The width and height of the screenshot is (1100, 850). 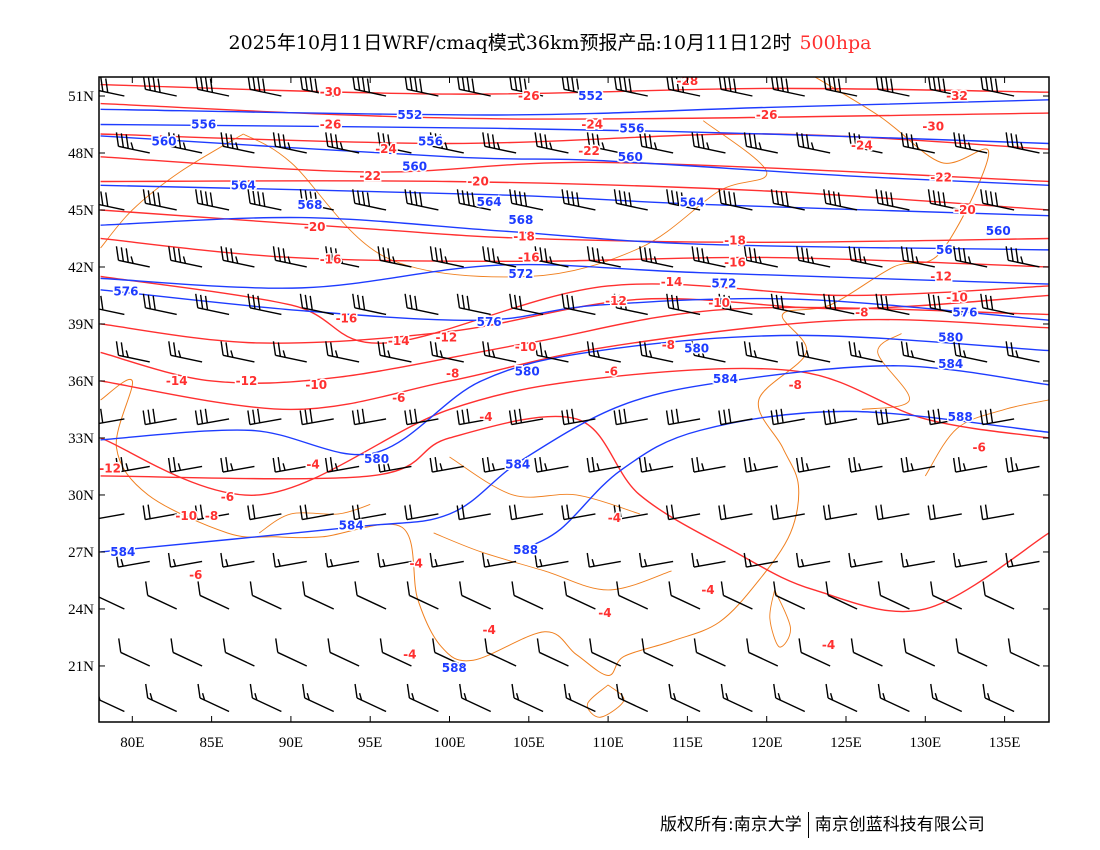 What do you see at coordinates (211, 516) in the screenshot?
I see `contour-label: -8` at bounding box center [211, 516].